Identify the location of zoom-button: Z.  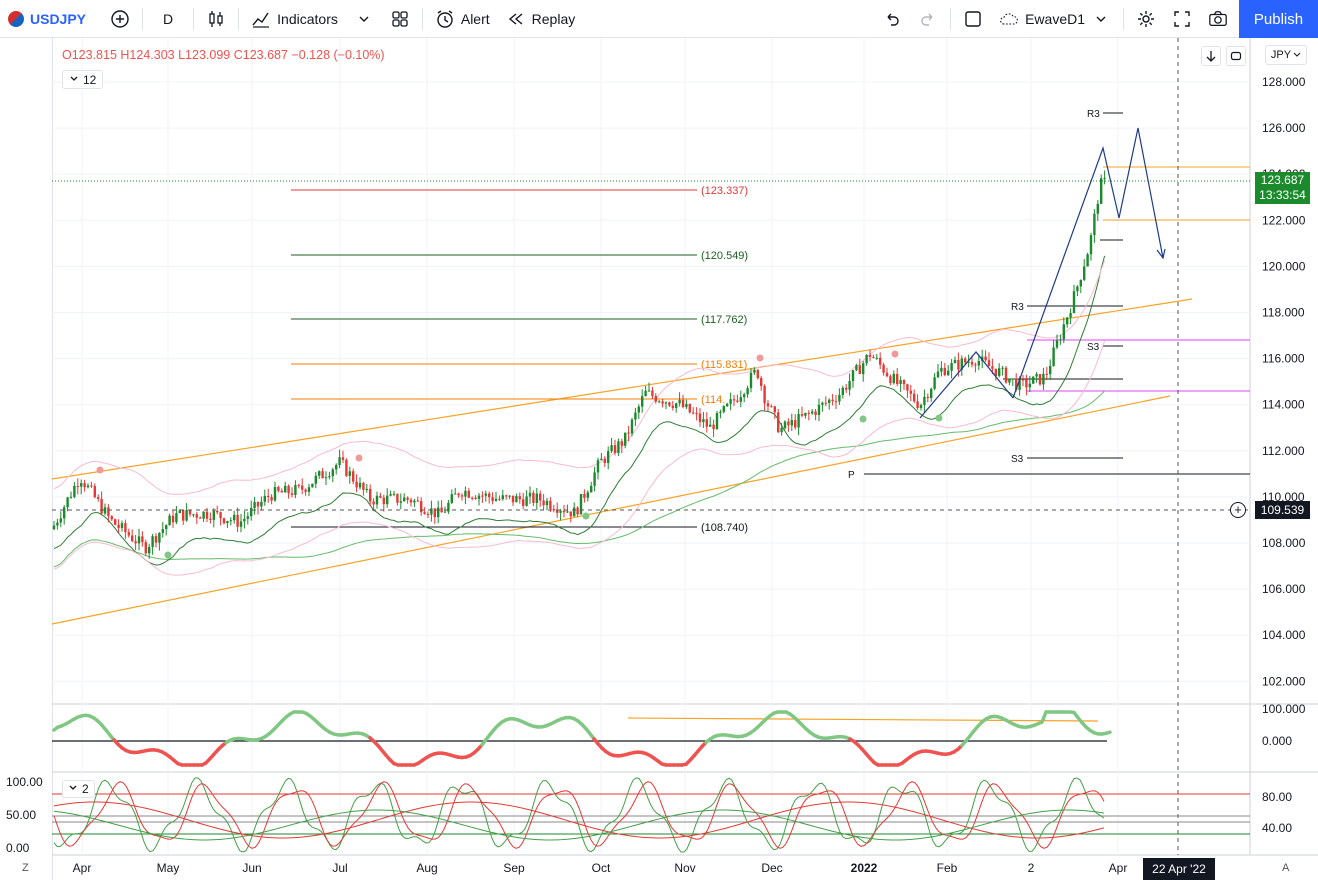
(25, 868).